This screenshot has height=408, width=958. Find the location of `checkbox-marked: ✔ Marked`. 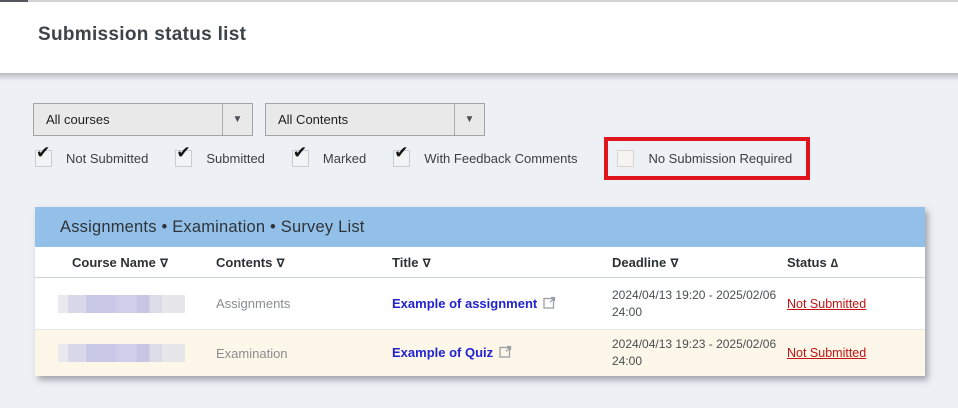

checkbox-marked: ✔ Marked is located at coordinates (329, 155).